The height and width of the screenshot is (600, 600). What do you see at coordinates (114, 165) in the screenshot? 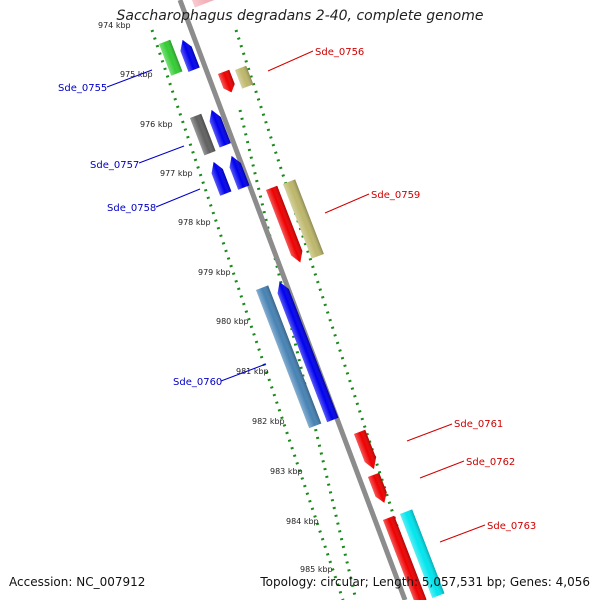
I see `gene-label-sde-0757: Sde_0757` at bounding box center [114, 165].